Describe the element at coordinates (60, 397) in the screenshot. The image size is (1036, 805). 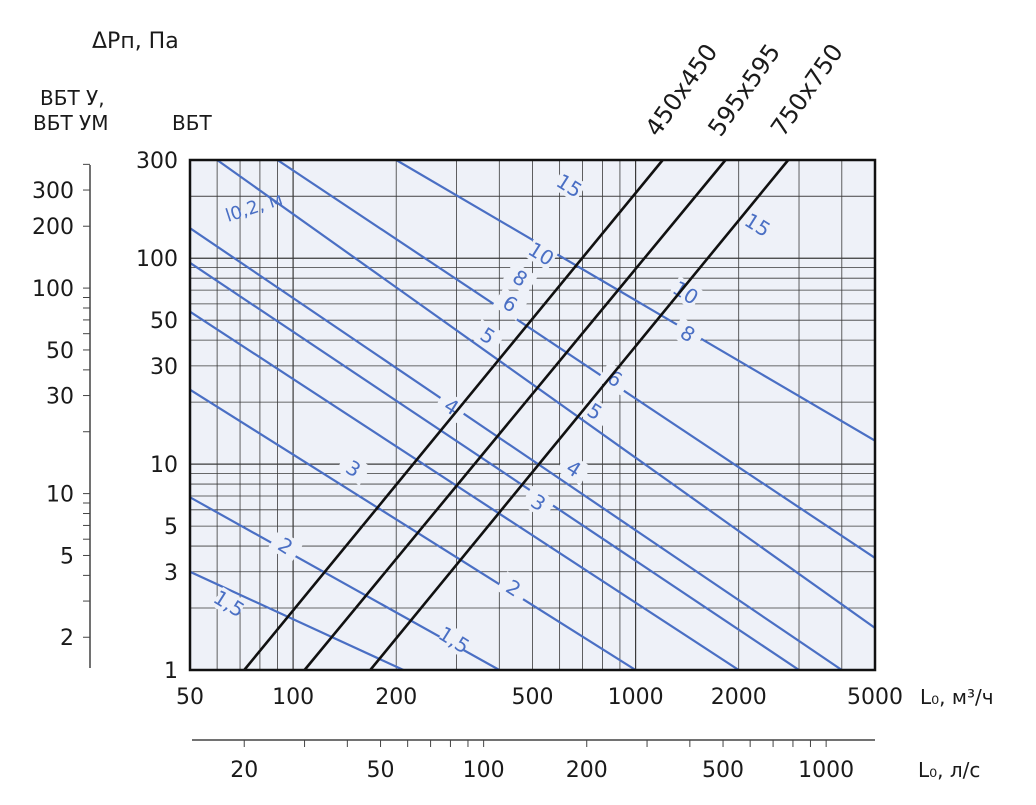
I see `y-tick-label-left: 30` at that location.